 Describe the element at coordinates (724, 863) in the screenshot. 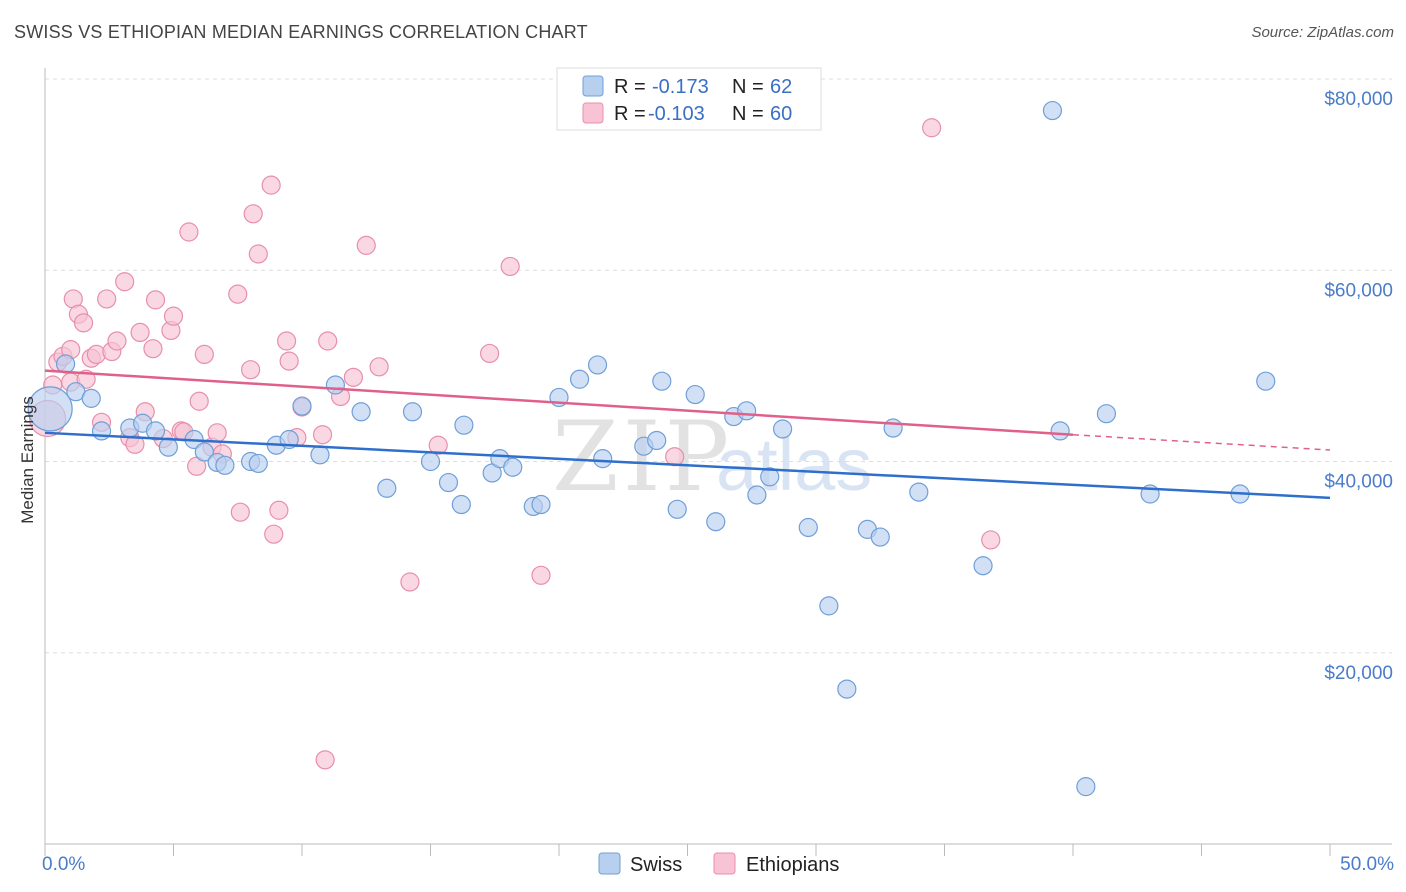

I see `bottom-legend-swatch-ethiopians` at that location.